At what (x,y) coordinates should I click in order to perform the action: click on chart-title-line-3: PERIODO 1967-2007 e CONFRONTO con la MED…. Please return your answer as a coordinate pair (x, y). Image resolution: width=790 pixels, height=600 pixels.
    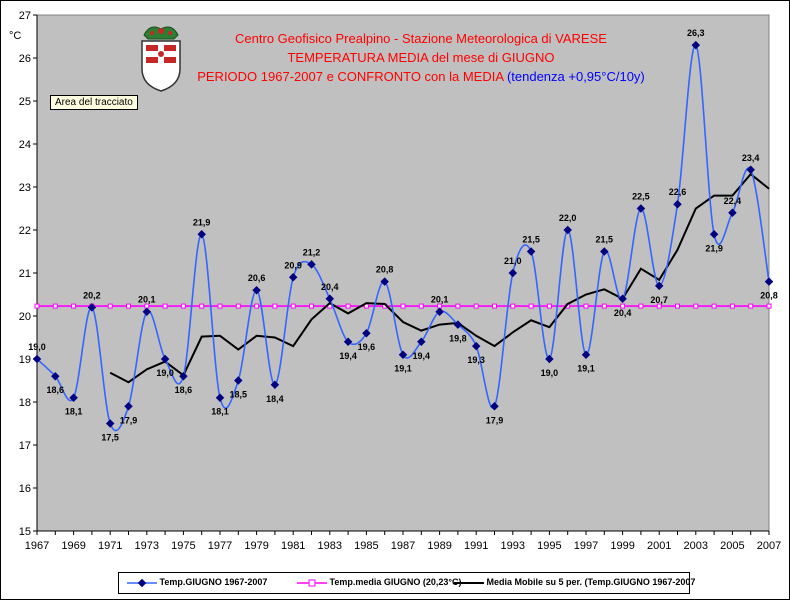
    Looking at the image, I should click on (421, 76).